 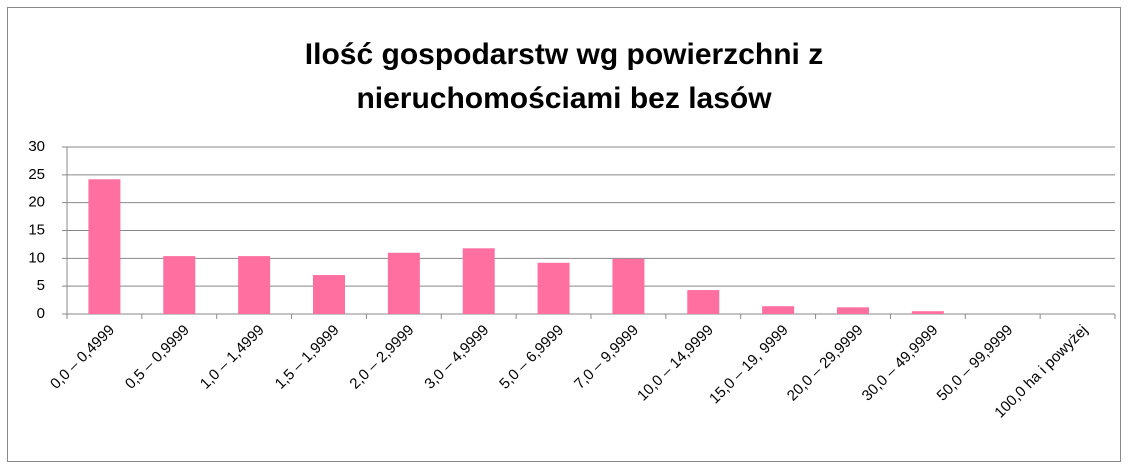 I want to click on y-tick-label: 20, so click(x=36, y=202).